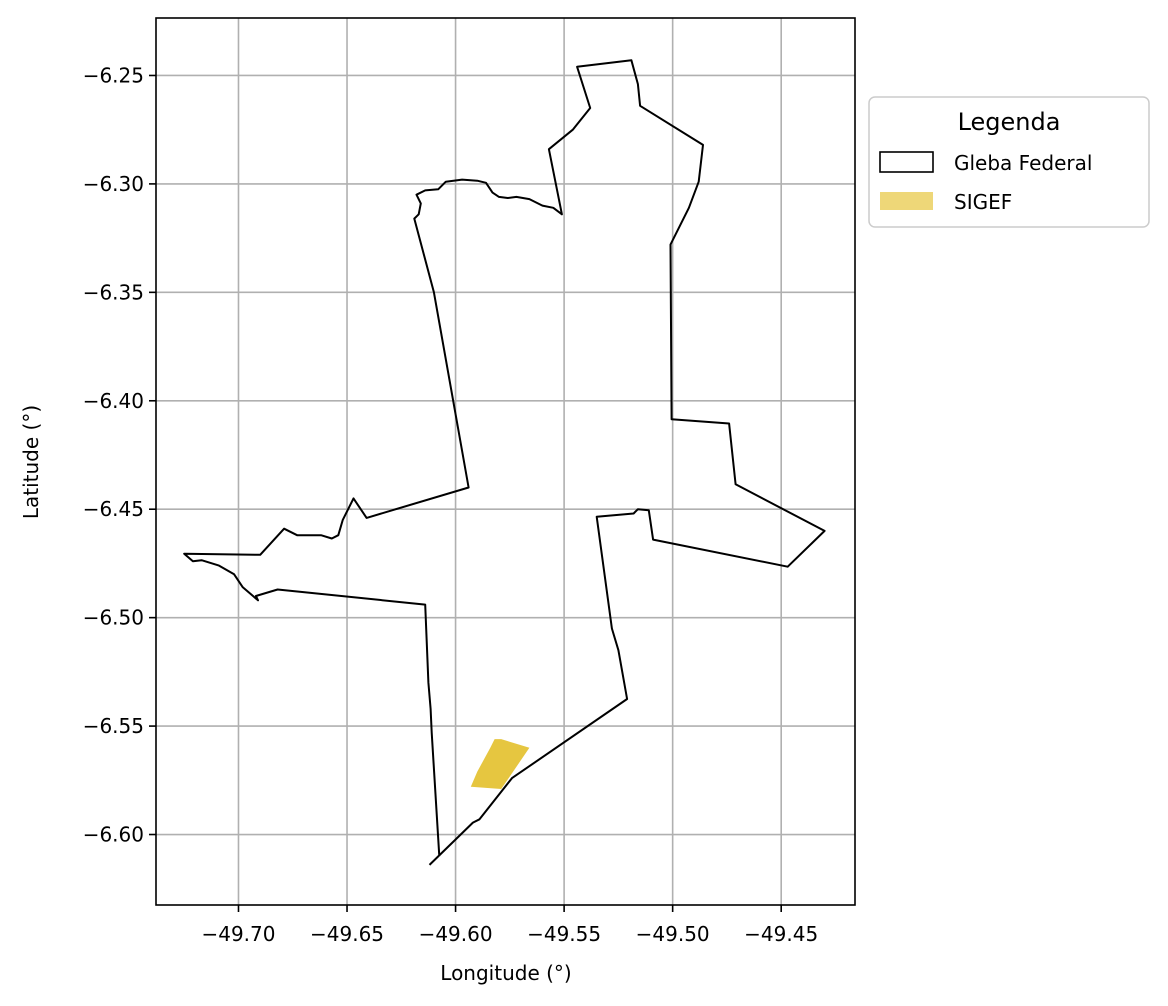  I want to click on x-tick-label: −49.70, so click(238, 934).